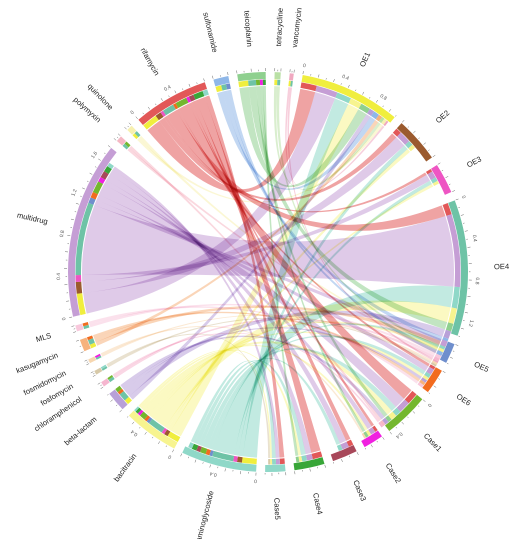  Describe the element at coordinates (277, 509) in the screenshot. I see `sector-label-case5: Case5` at that location.